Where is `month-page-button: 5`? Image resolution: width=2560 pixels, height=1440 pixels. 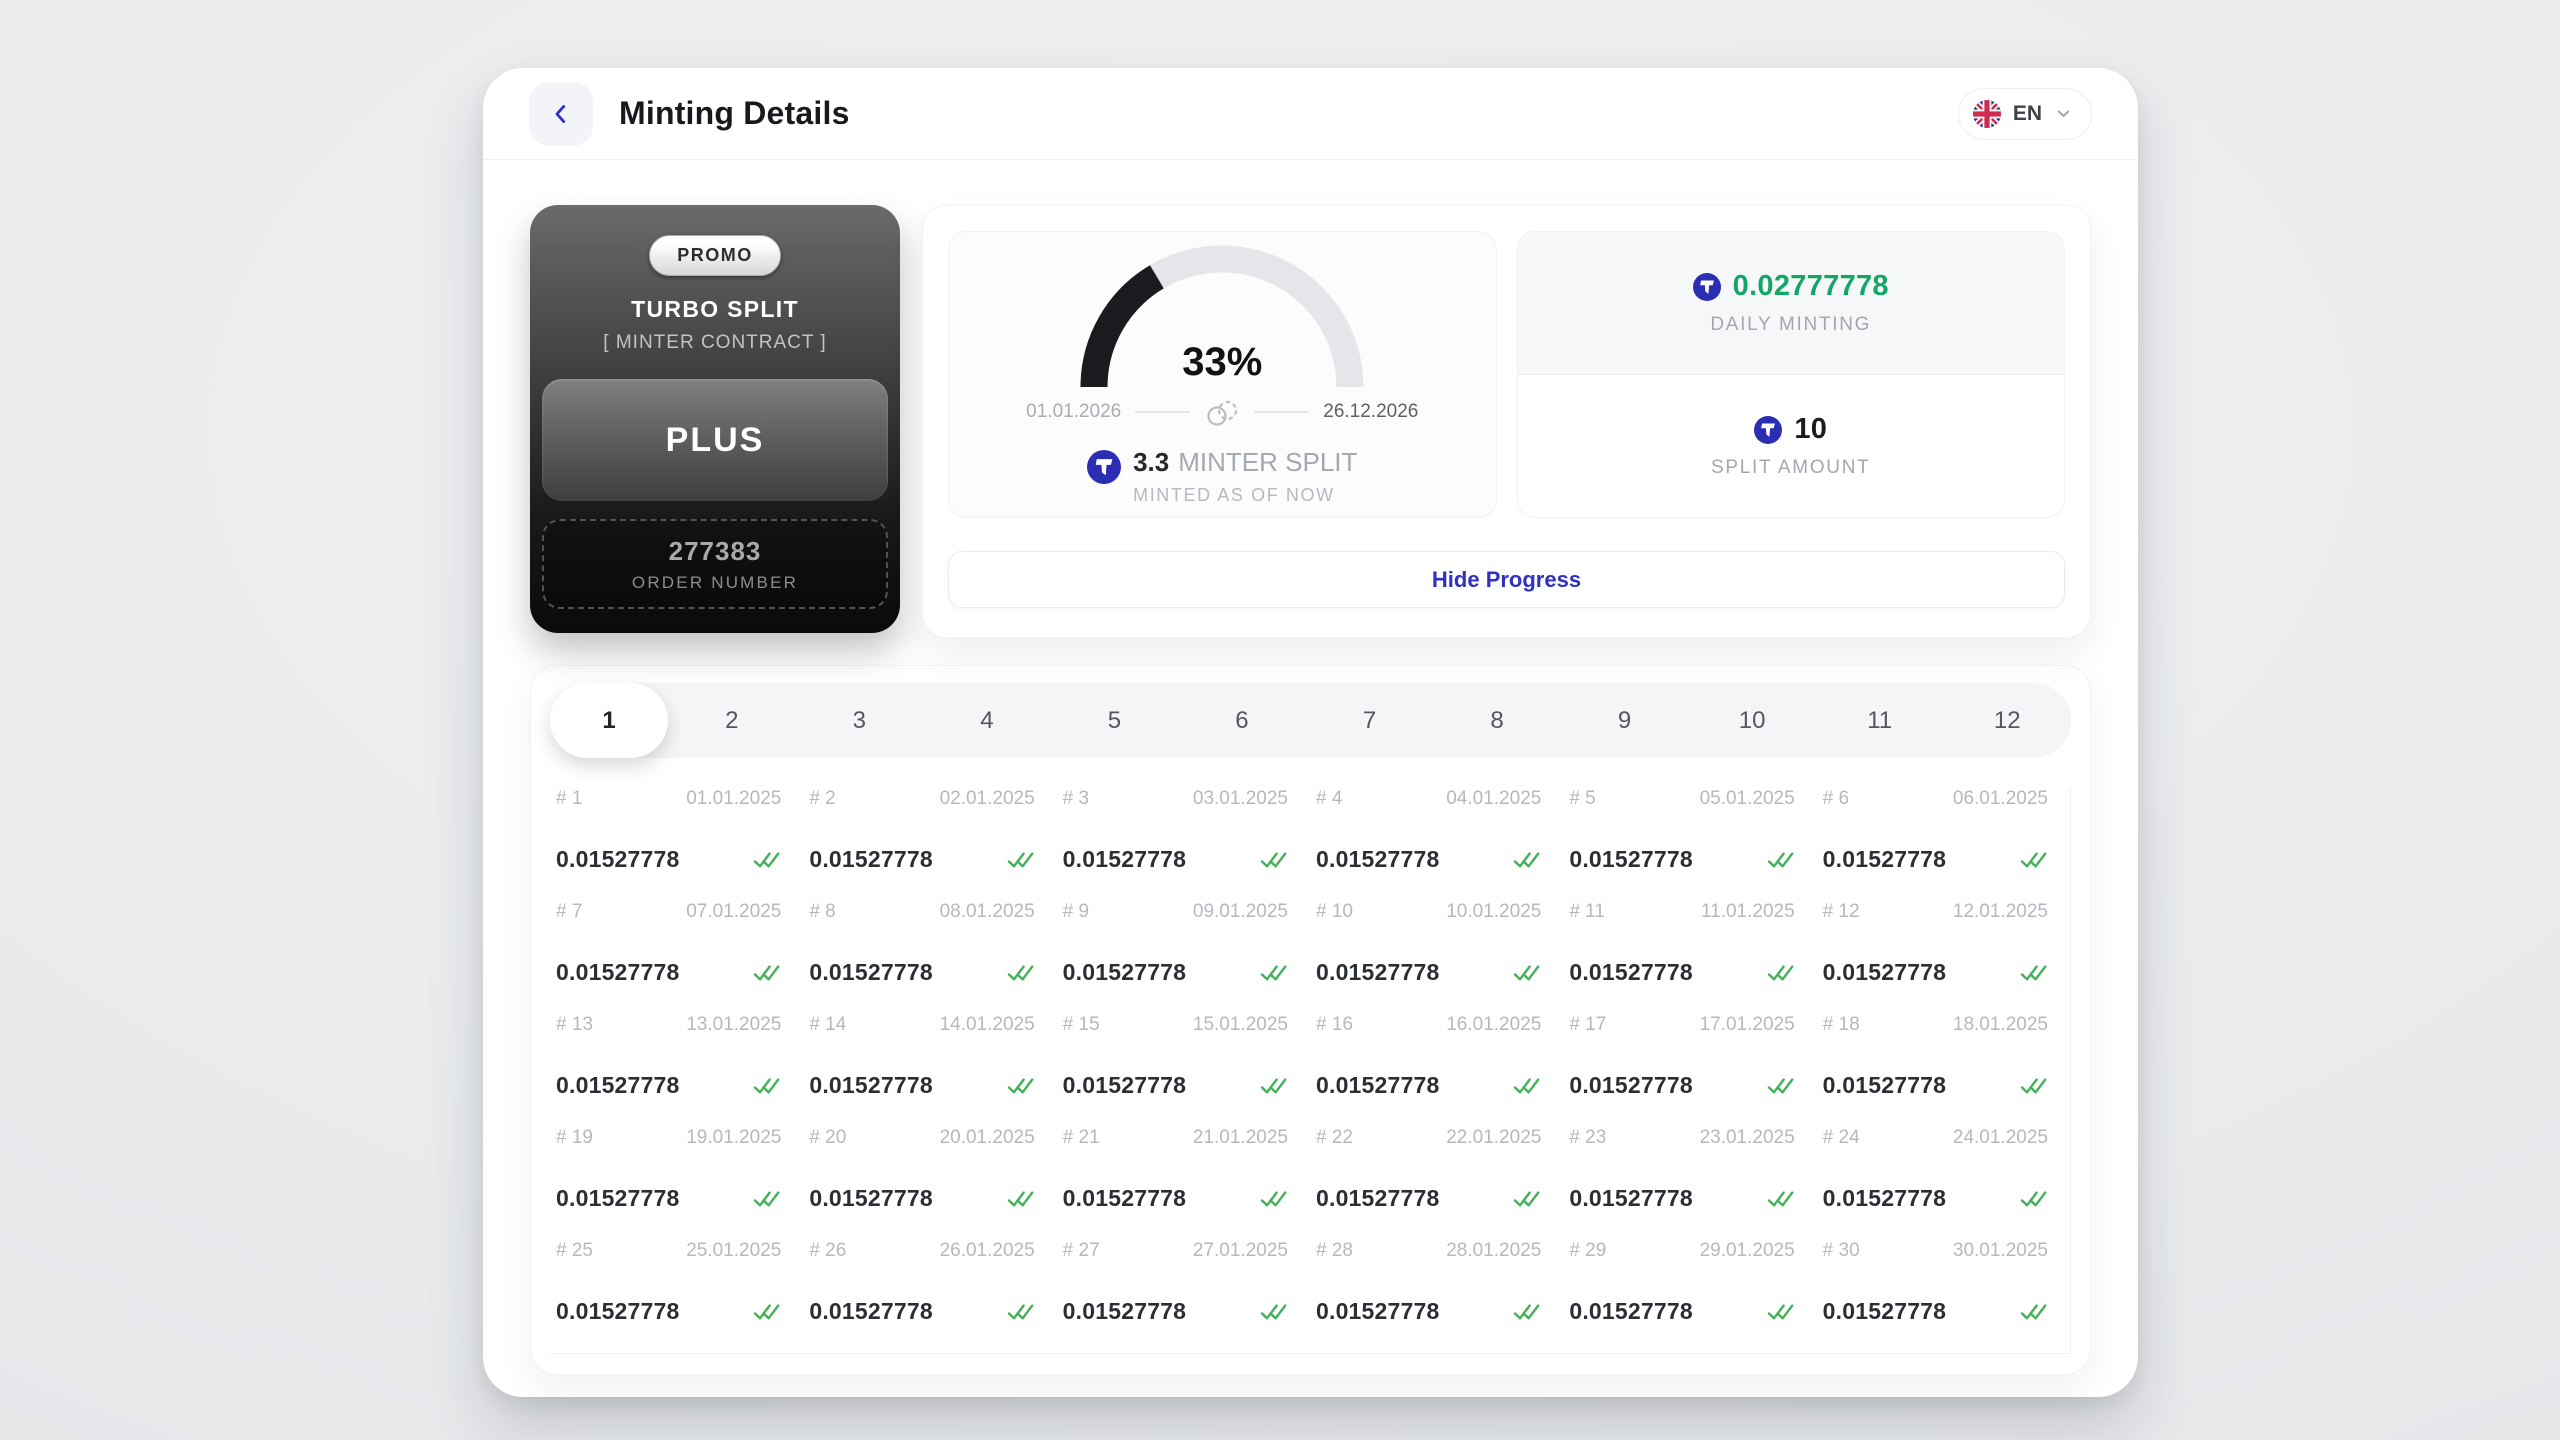
month-page-button: 5 is located at coordinates (1115, 720).